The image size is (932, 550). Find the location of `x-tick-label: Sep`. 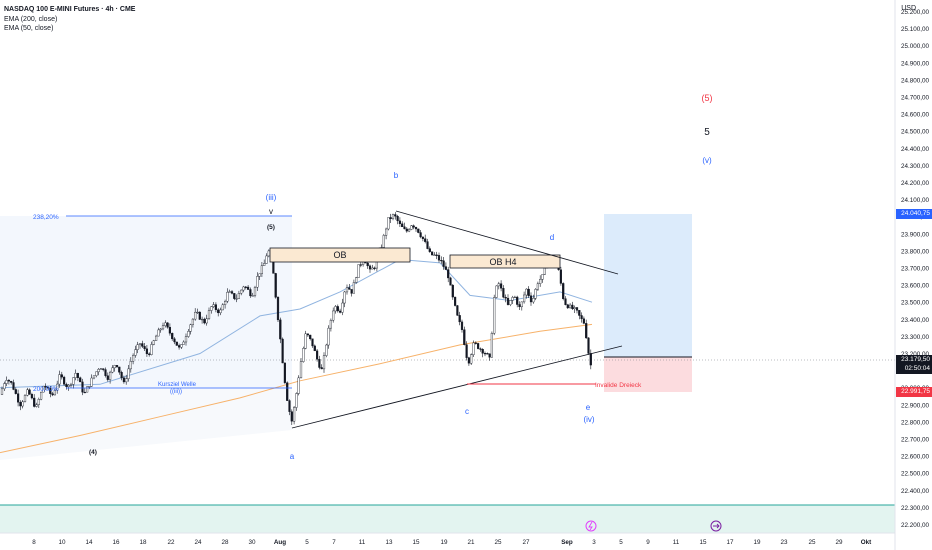

x-tick-label: Sep is located at coordinates (567, 542).